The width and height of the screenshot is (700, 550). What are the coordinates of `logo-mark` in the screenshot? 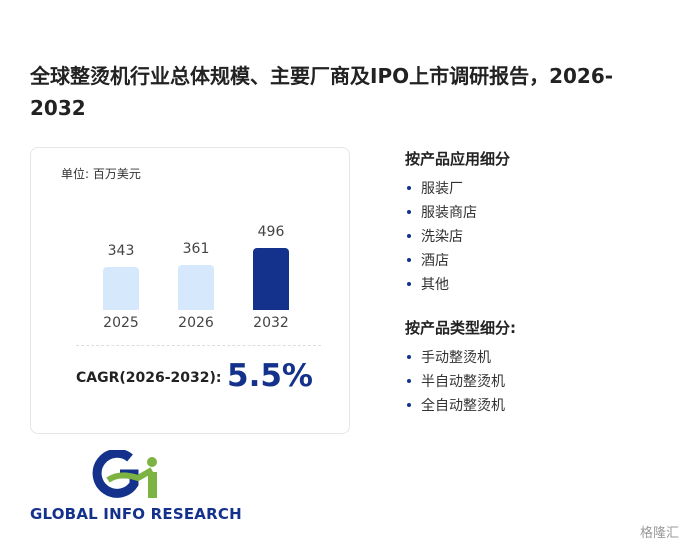 It's located at (124, 474).